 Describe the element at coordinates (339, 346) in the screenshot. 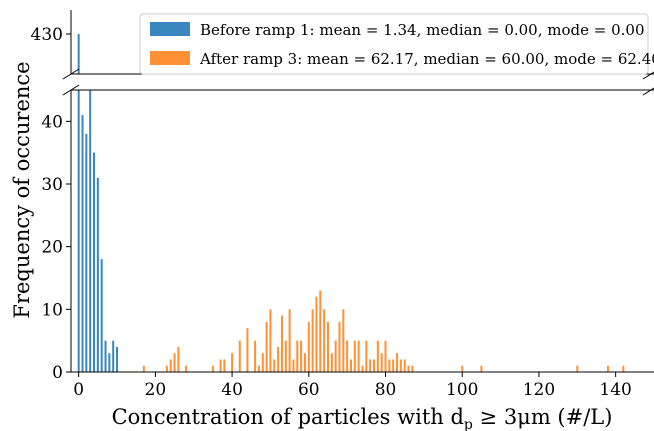

I see `bar-series1-x68` at that location.